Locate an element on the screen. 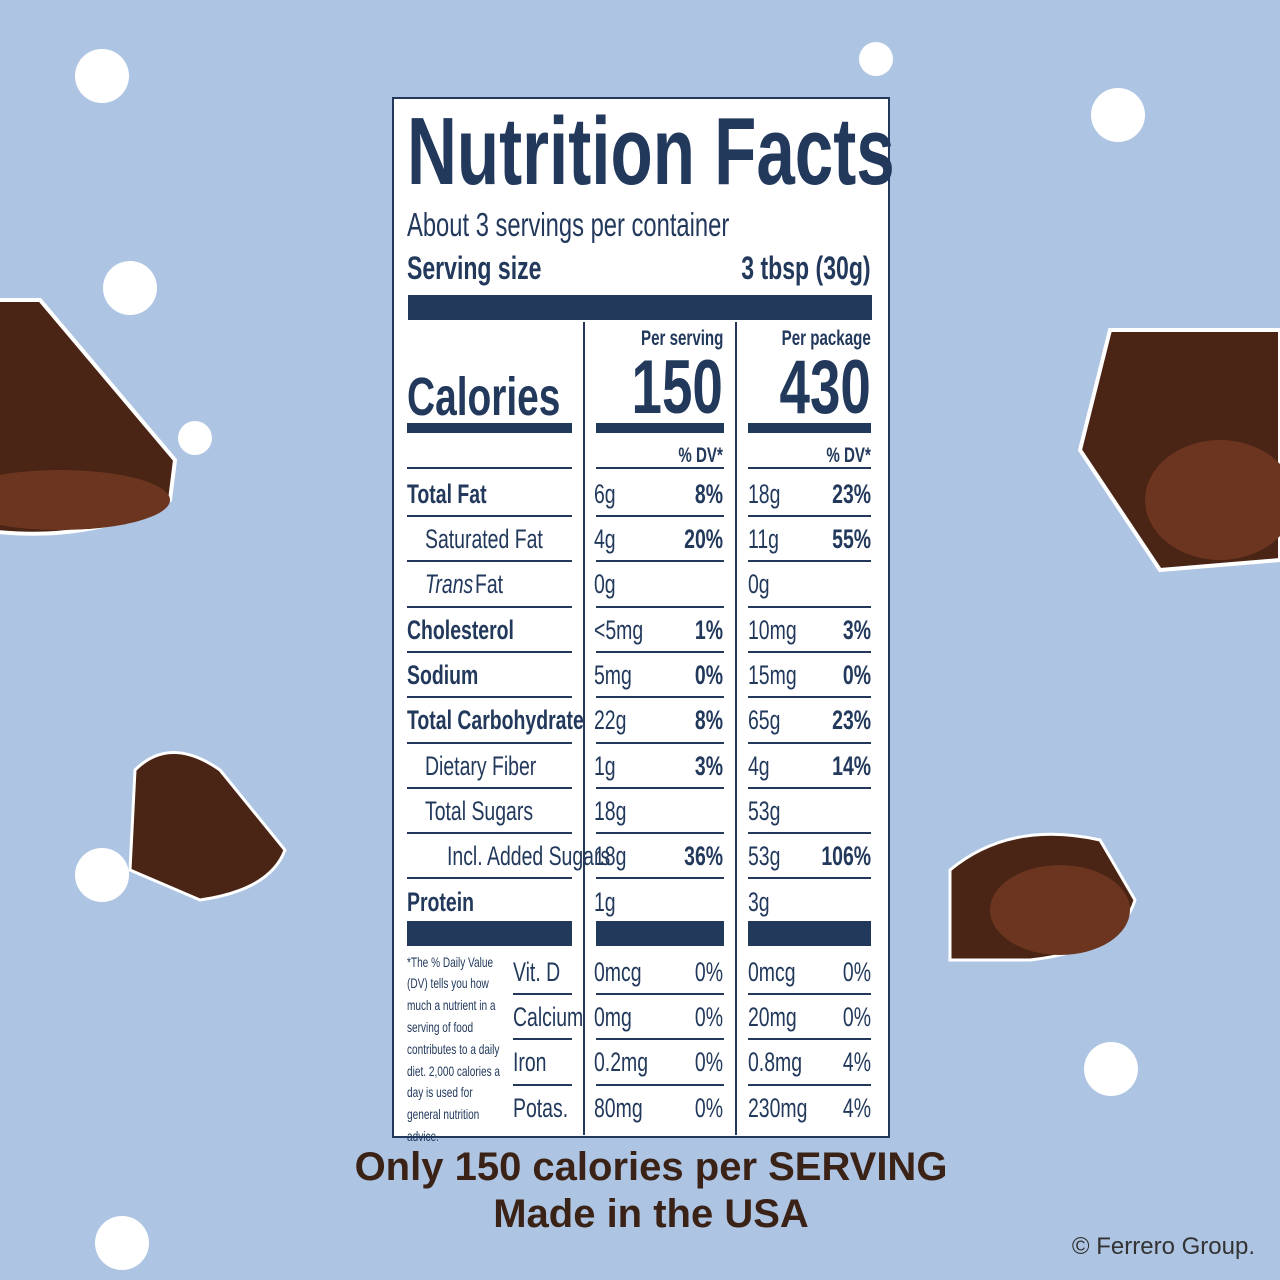  daily-value: 106% is located at coordinates (846, 856).